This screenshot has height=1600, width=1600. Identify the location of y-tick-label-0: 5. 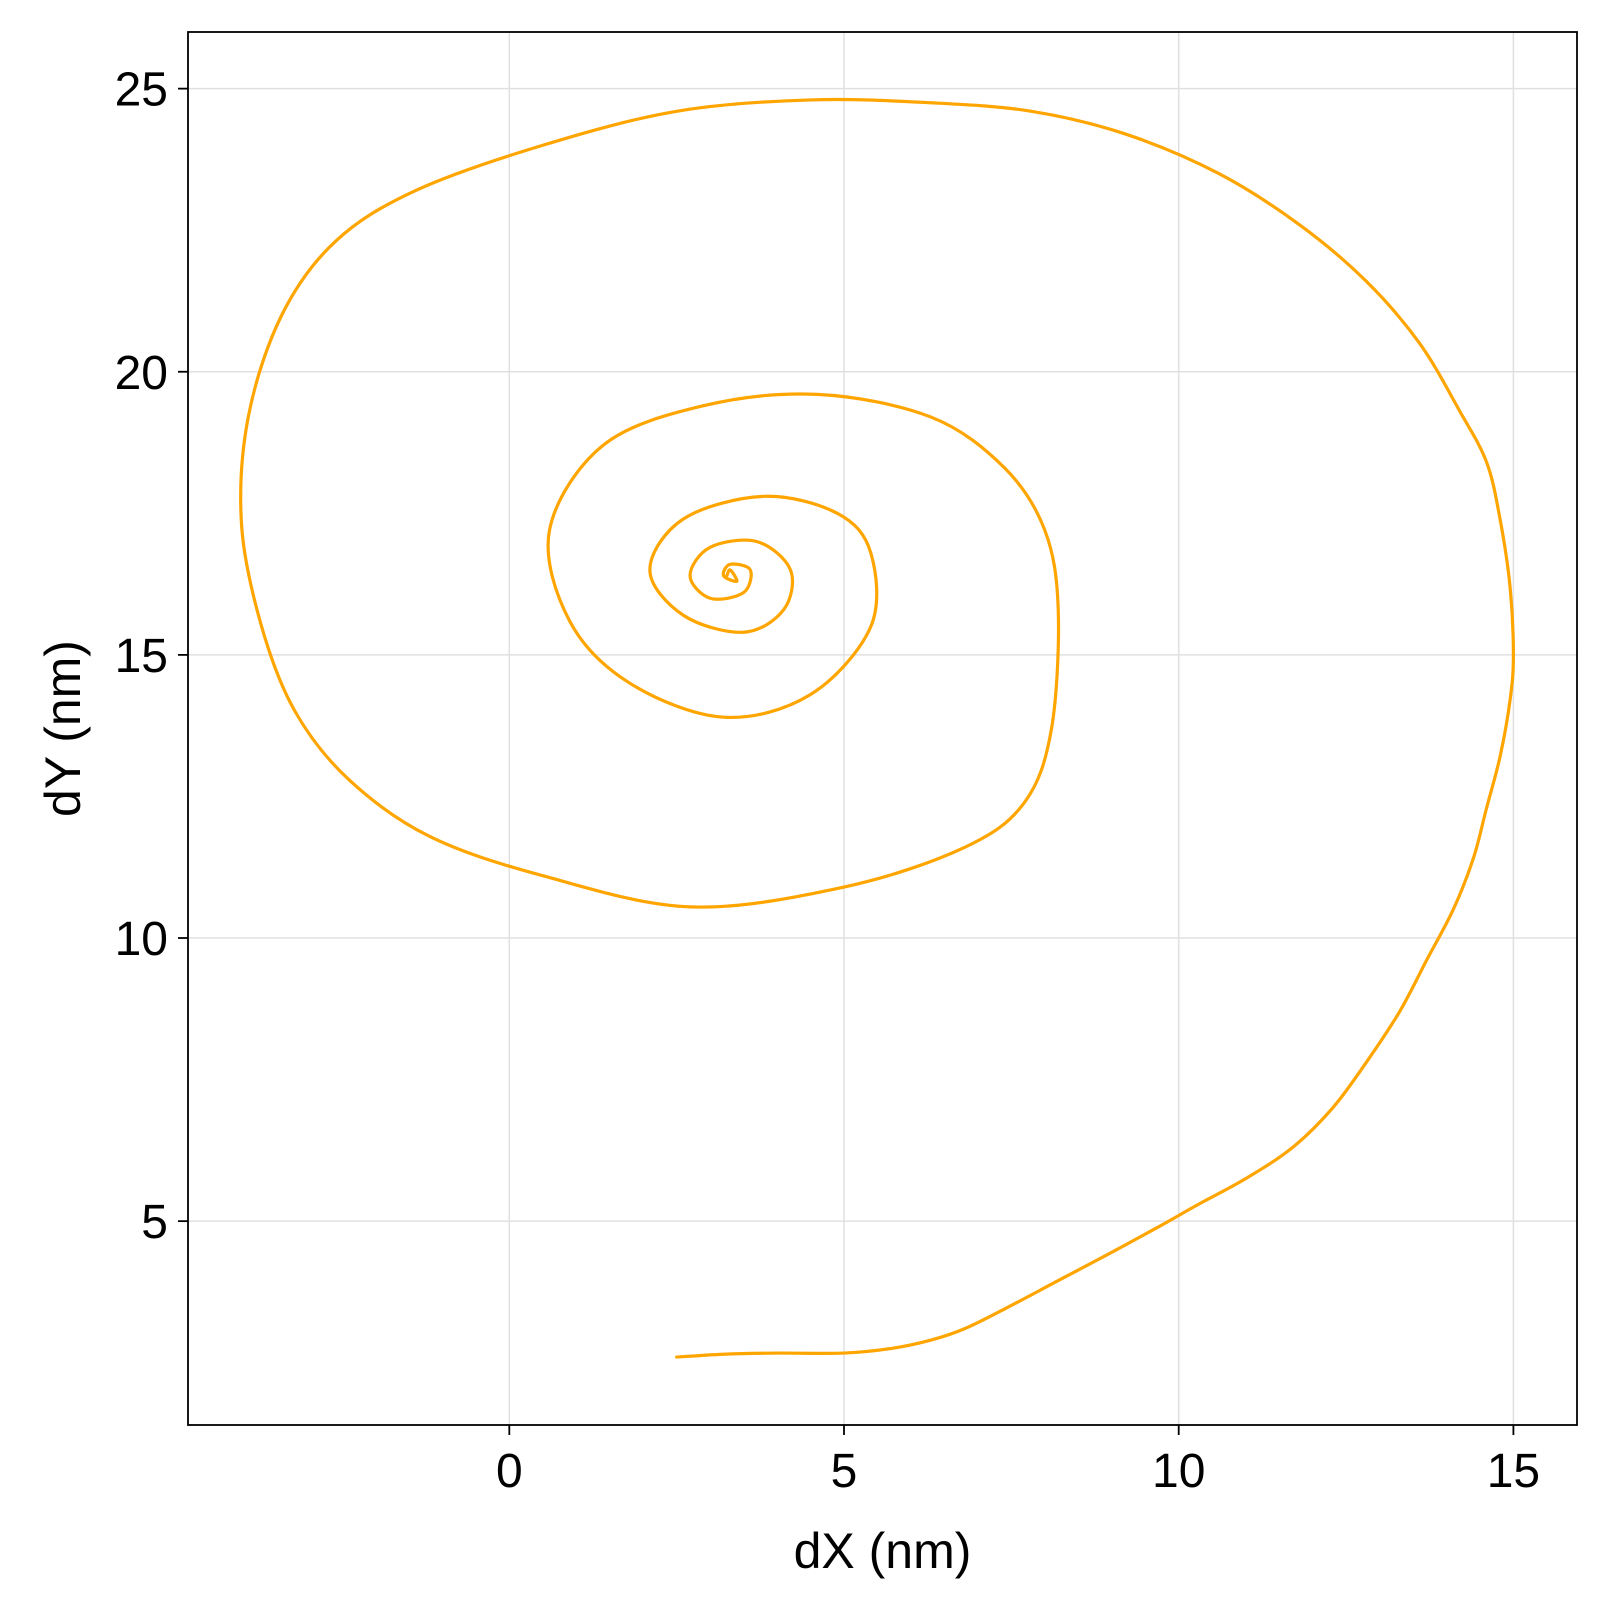
(154, 1222).